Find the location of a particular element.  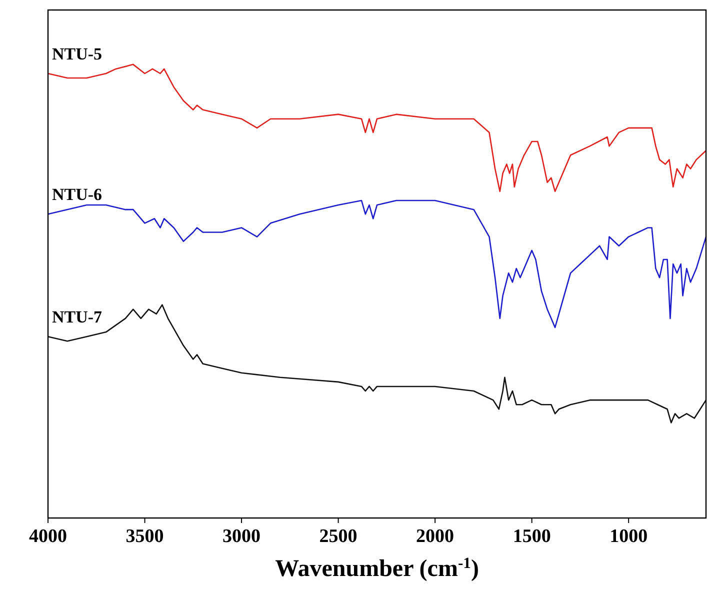

series-label: NTU-5 is located at coordinates (77, 54).